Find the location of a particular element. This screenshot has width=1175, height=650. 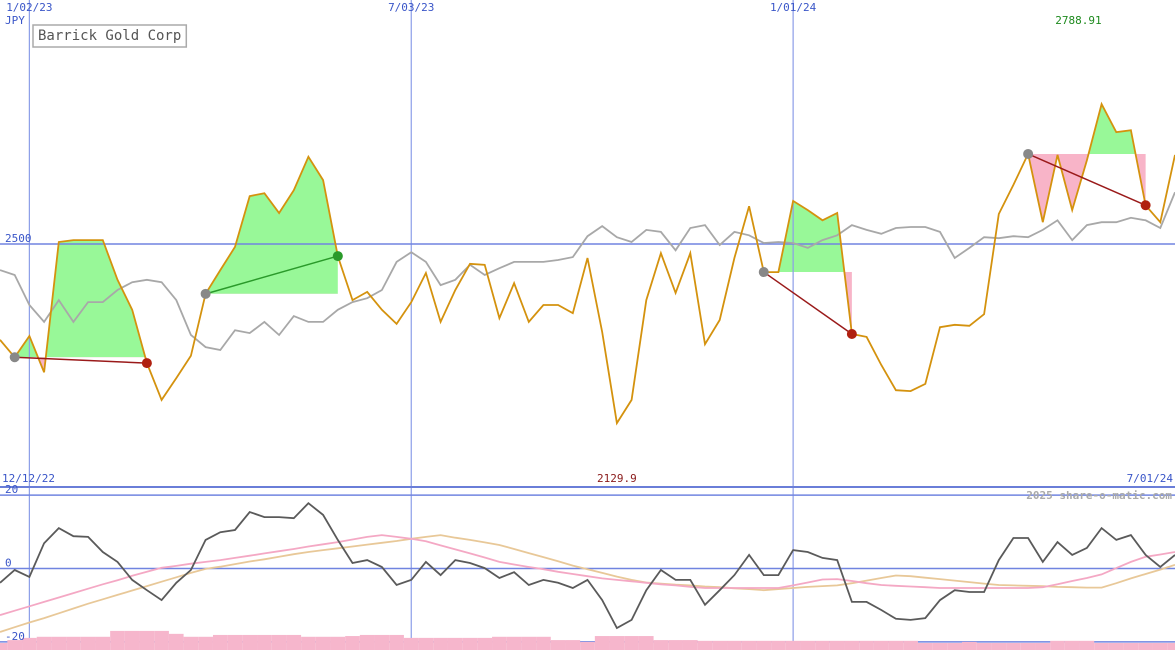

title-box is located at coordinates (110, 36).